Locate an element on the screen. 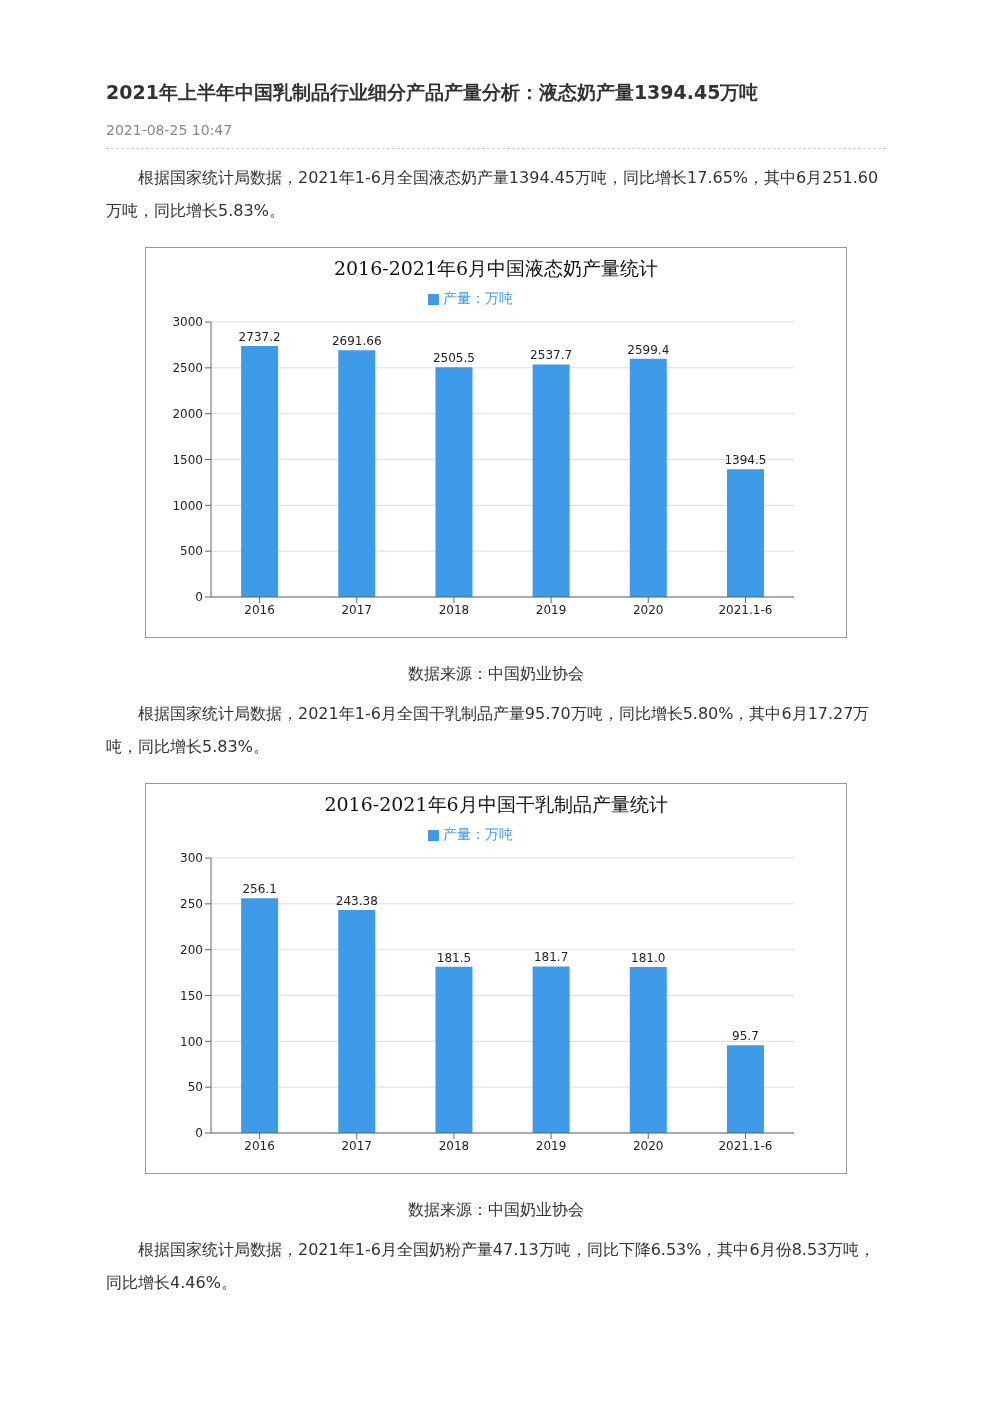 This screenshot has height=1403, width=992. y-tick-label: 100 is located at coordinates (191, 1041).